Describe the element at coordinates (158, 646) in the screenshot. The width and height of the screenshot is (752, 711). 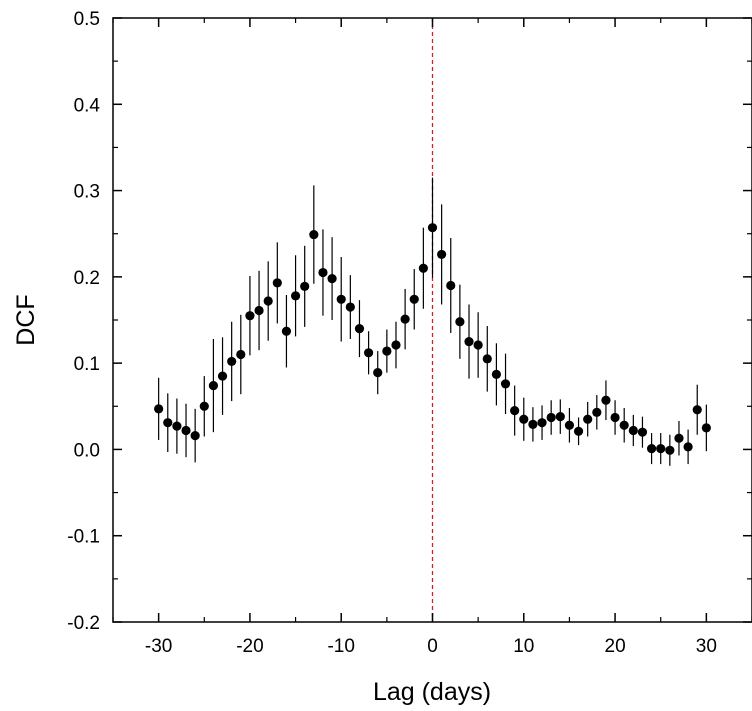
I see `x-tick-label: -30` at that location.